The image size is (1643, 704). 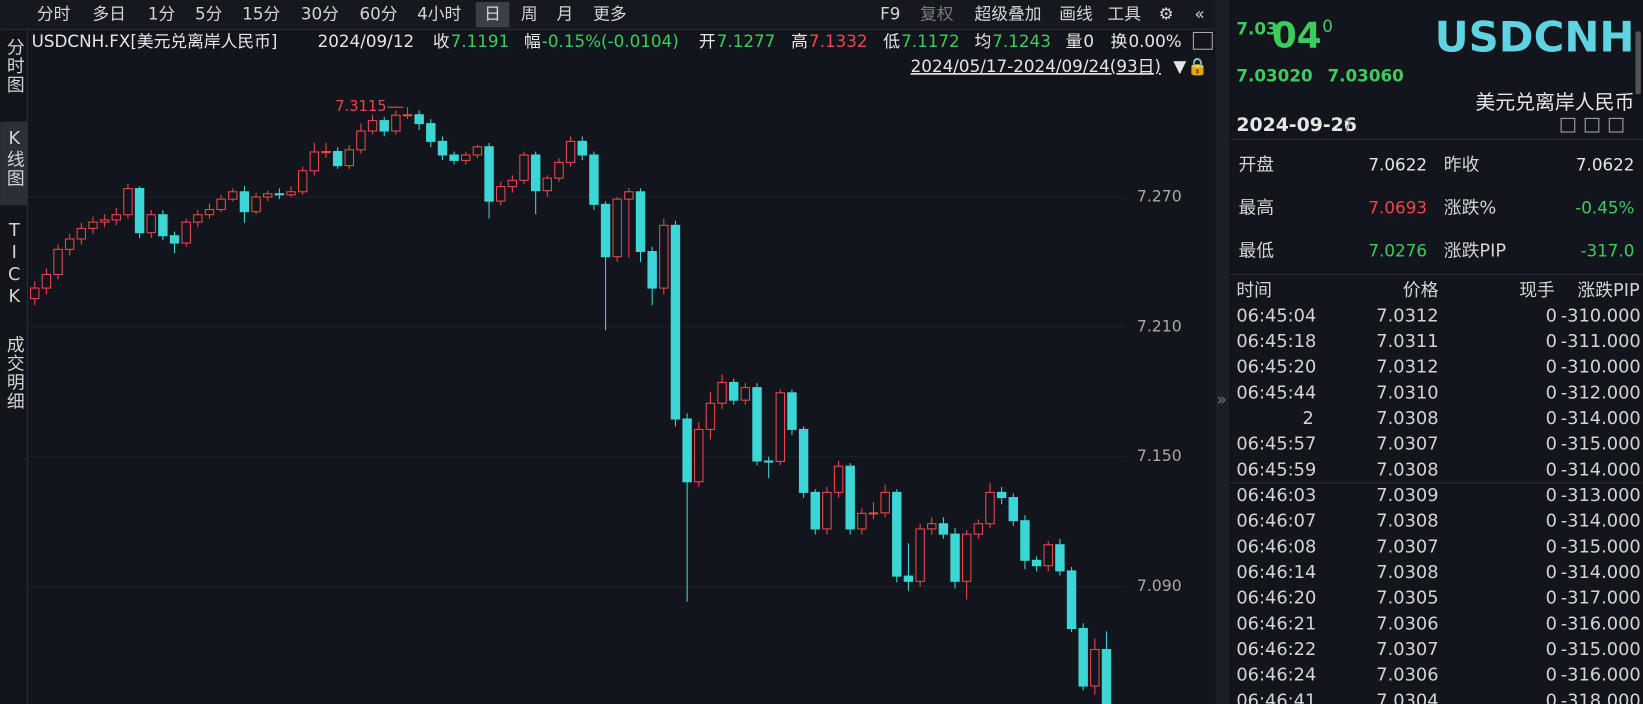 What do you see at coordinates (261, 14) in the screenshot?
I see `period-tab: 15分` at bounding box center [261, 14].